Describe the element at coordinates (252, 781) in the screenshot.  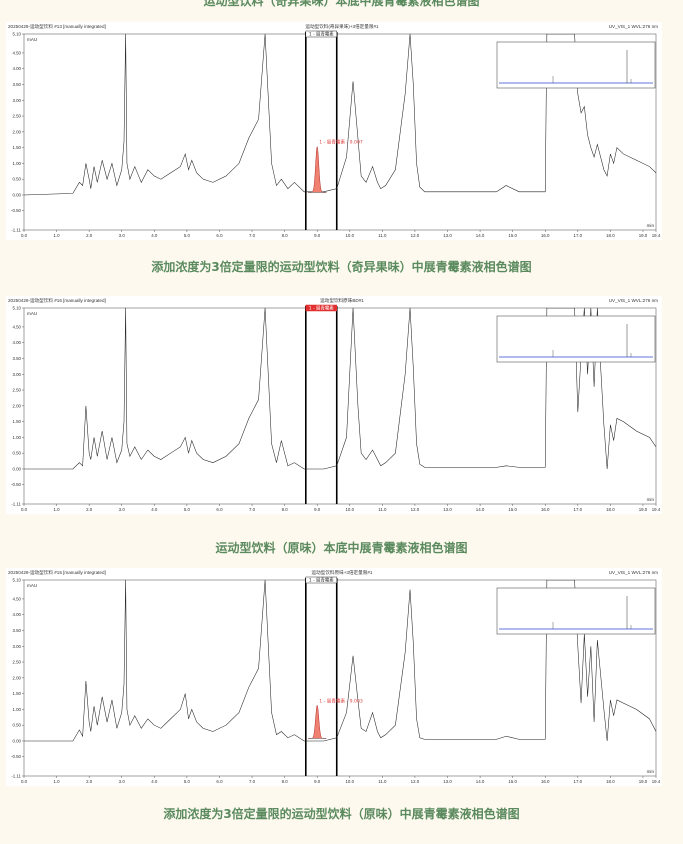
I see `x-tick-label: 7.0` at that location.